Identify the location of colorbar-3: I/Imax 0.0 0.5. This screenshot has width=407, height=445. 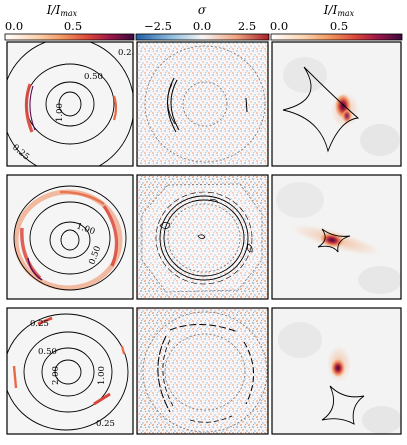
(336, 22).